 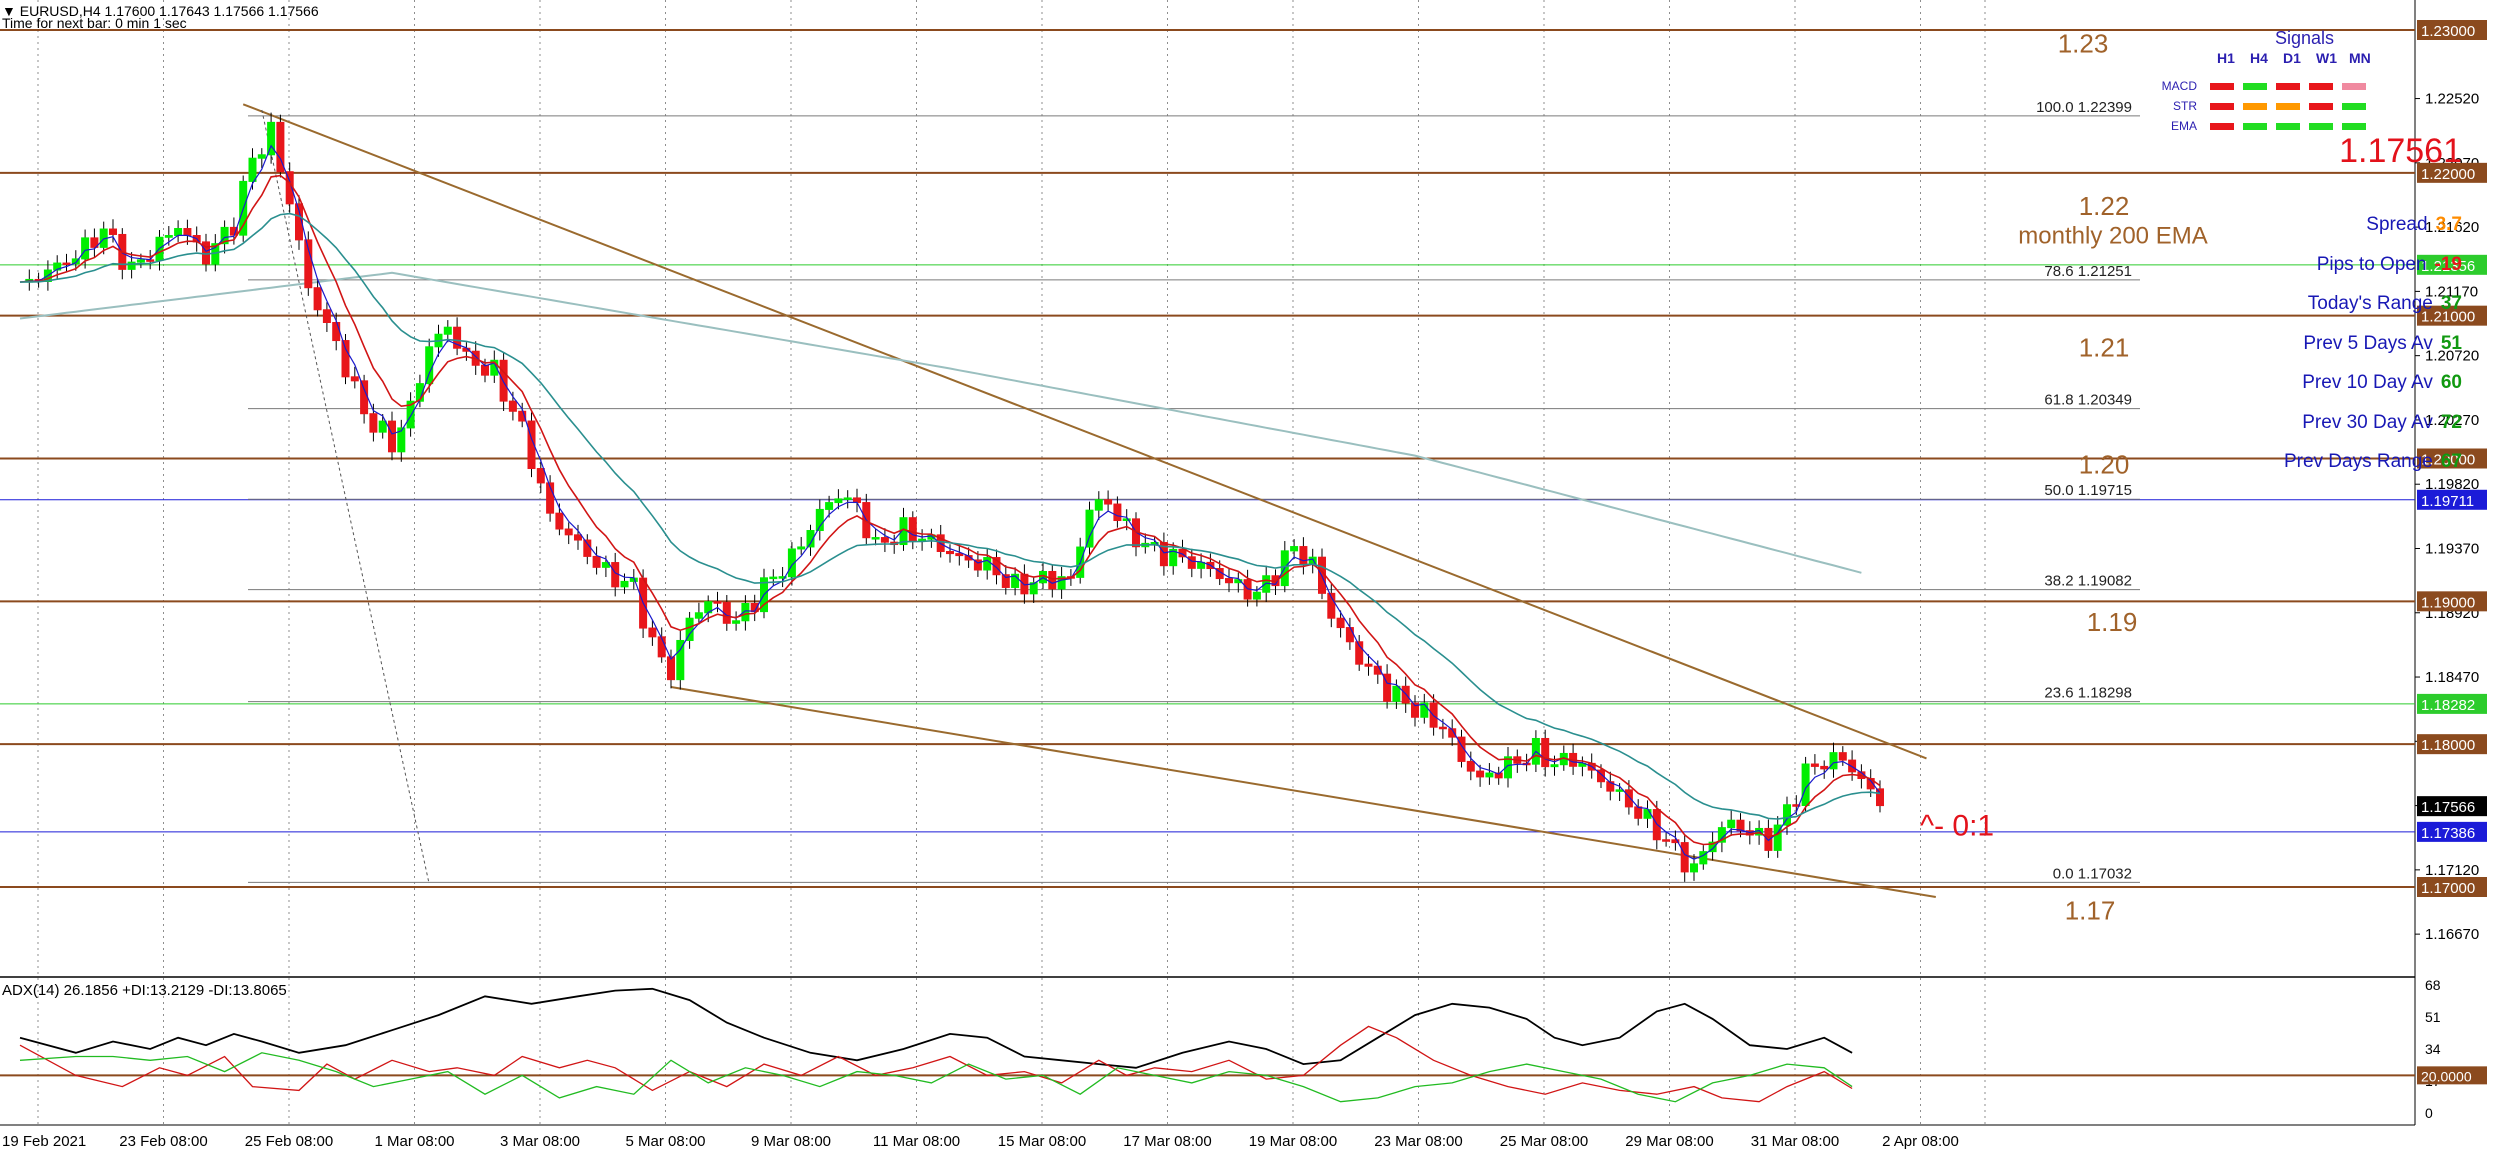 I want to click on level-label: 1.19, so click(x=2112, y=622).